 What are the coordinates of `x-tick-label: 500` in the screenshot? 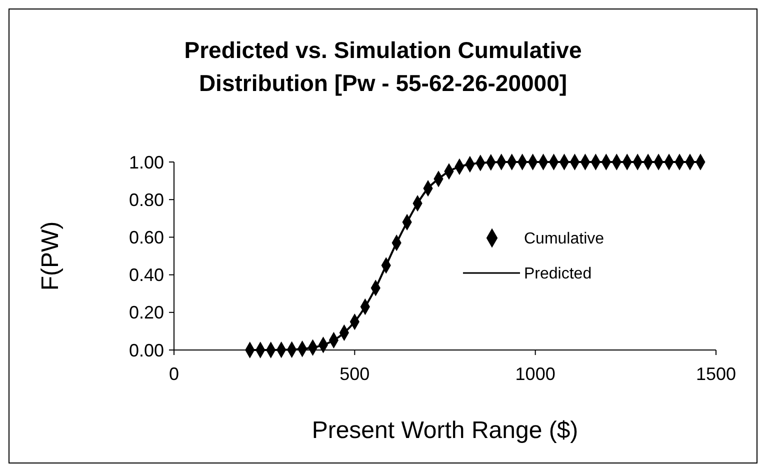 It's located at (355, 374).